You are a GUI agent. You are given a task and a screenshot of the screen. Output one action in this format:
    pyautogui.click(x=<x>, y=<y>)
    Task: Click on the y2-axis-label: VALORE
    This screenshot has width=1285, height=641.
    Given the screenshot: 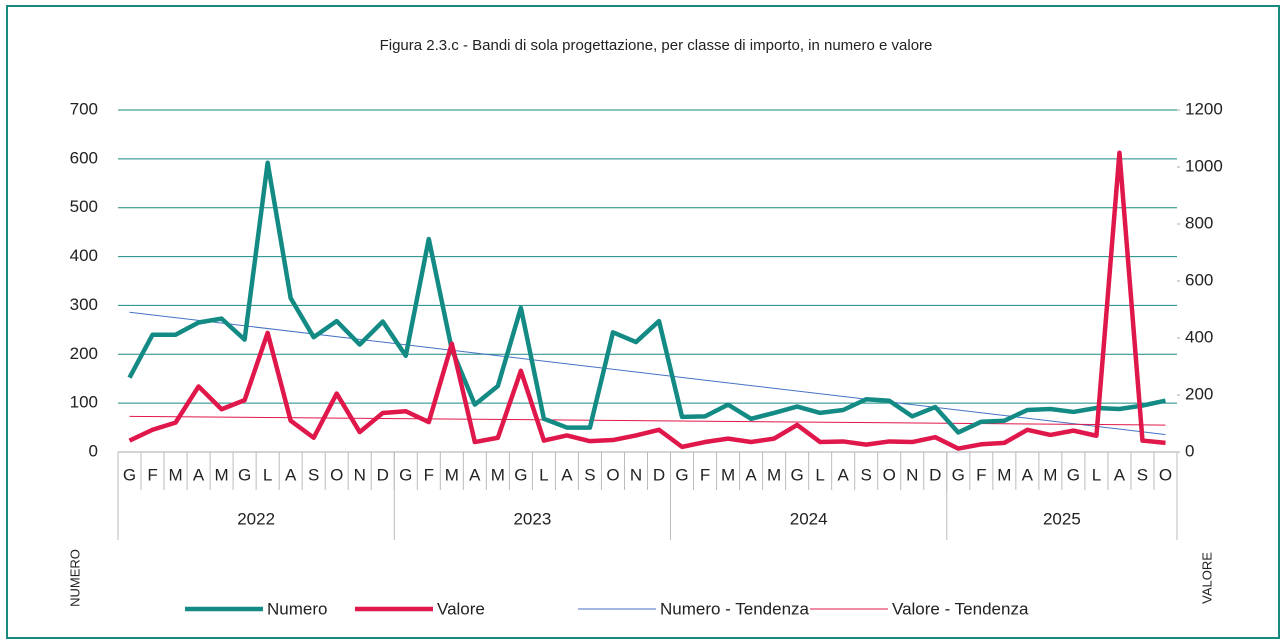 What is the action you would take?
    pyautogui.click(x=1206, y=578)
    